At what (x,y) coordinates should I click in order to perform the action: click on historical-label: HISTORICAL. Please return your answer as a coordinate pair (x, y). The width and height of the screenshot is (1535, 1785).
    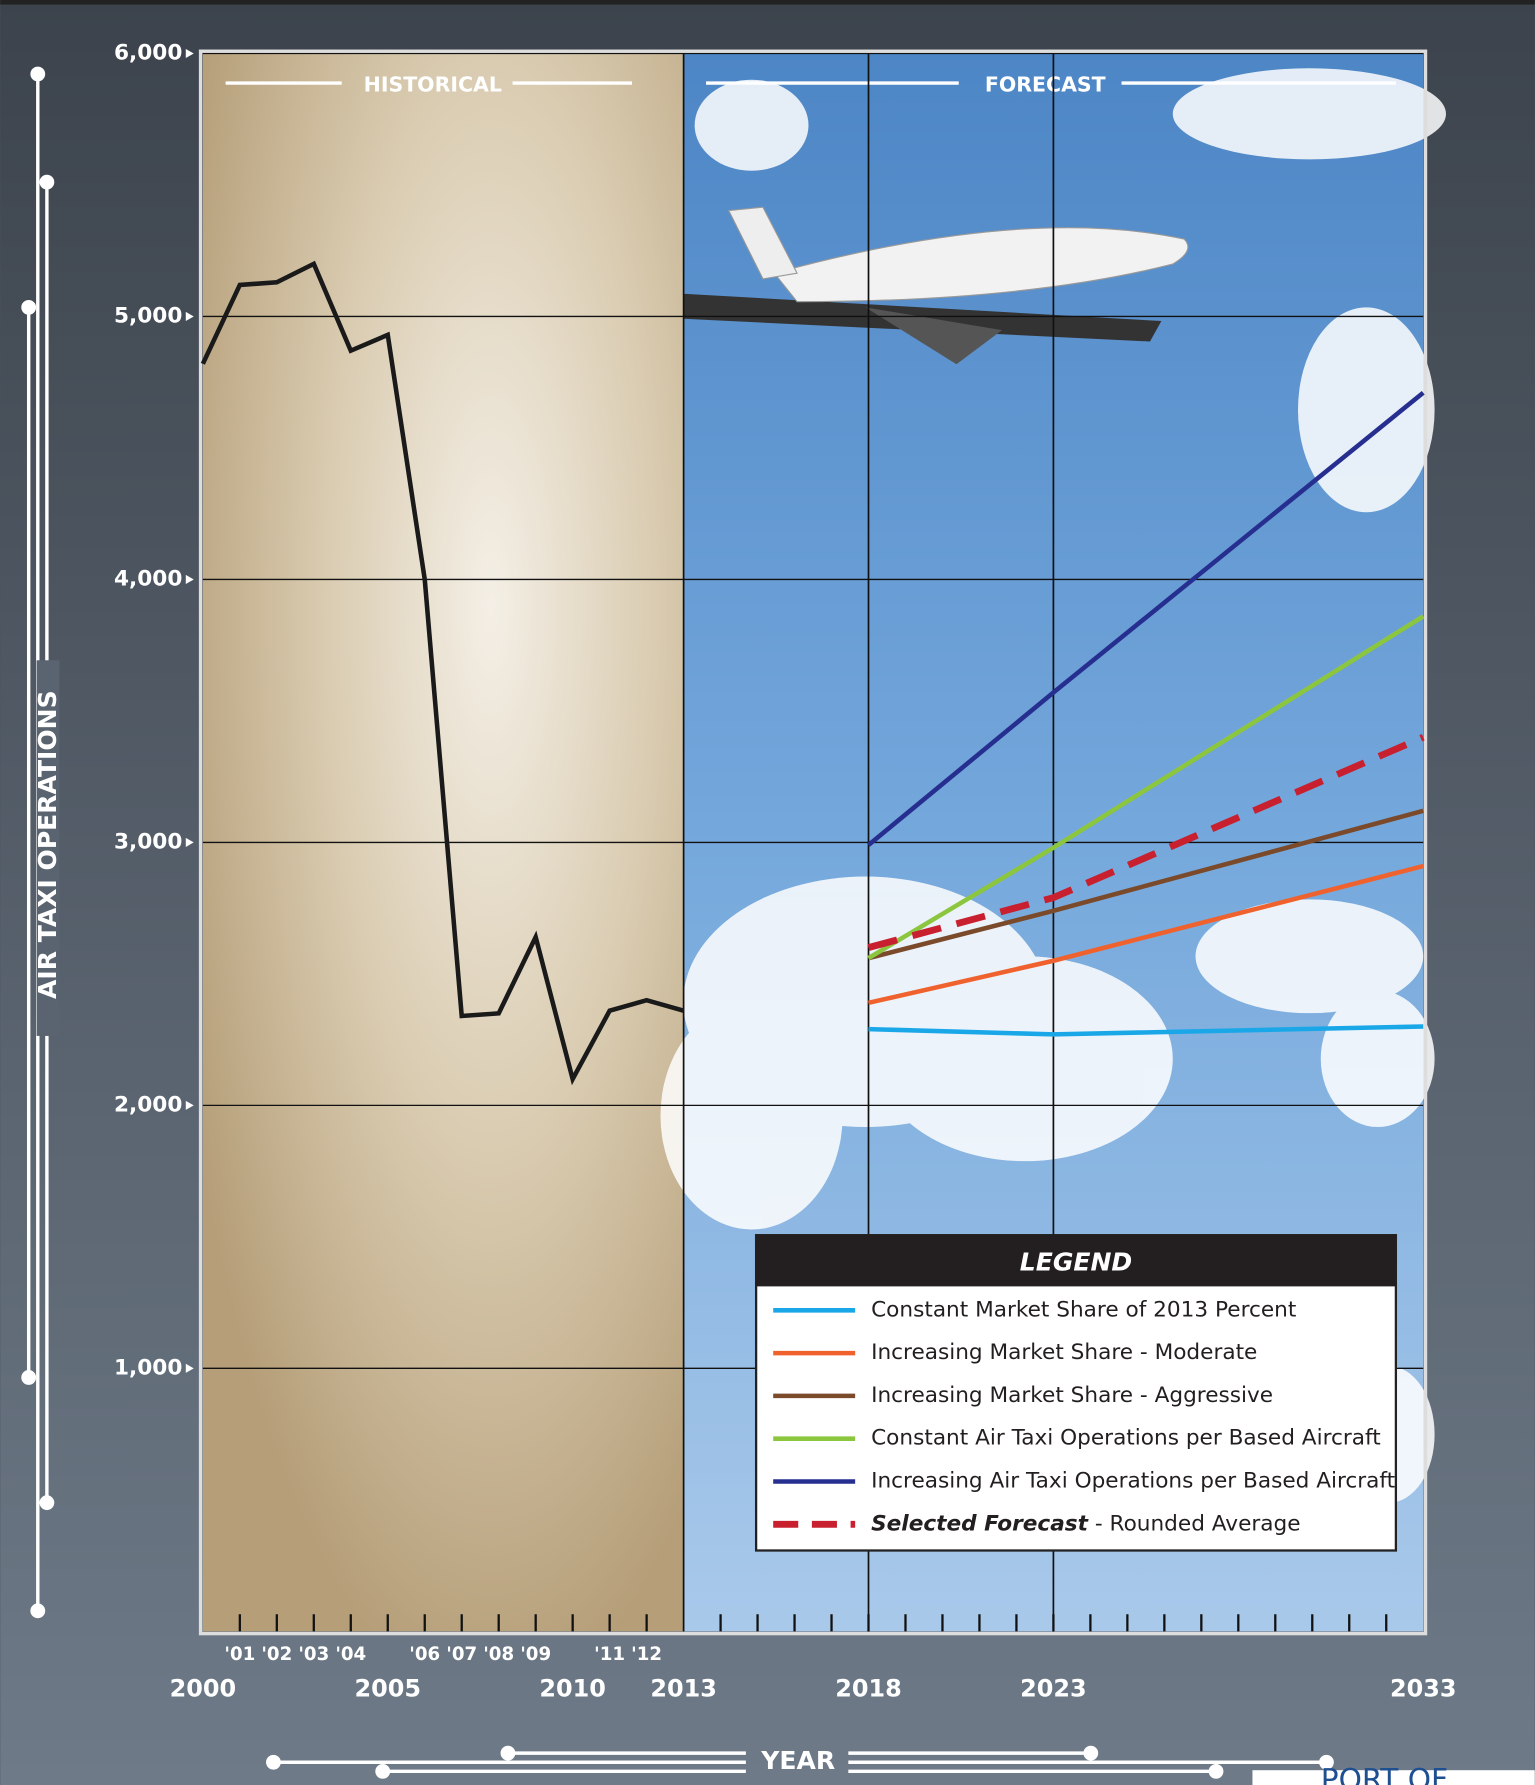
    Looking at the image, I should click on (433, 84).